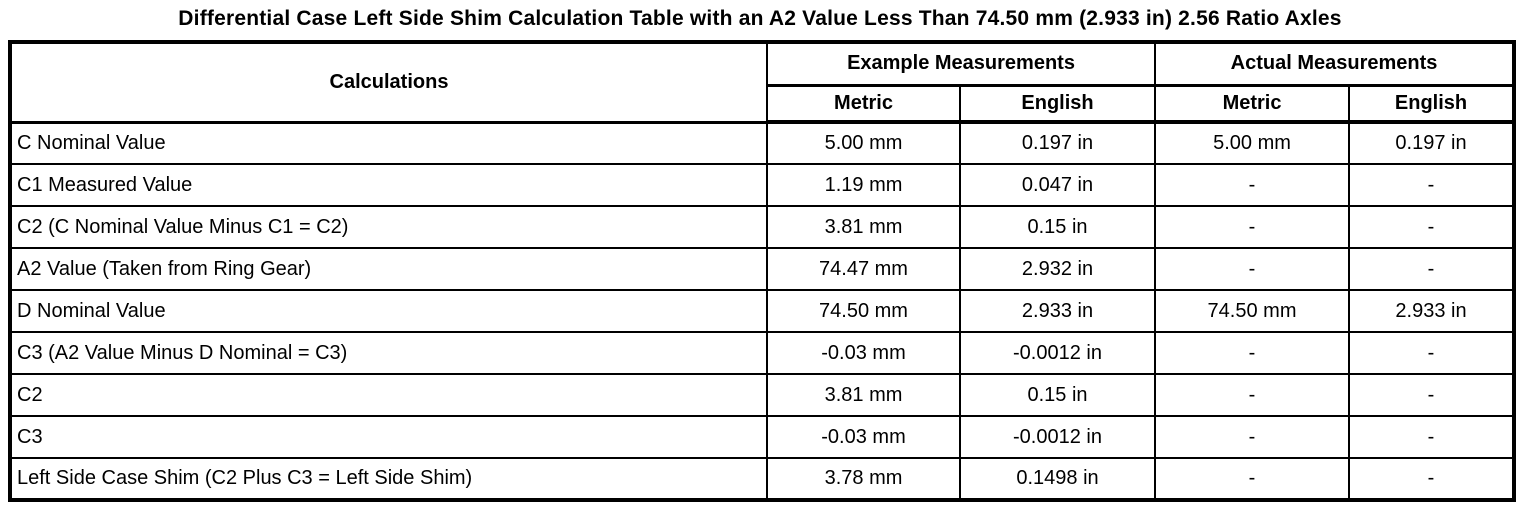 The height and width of the screenshot is (518, 1520). Describe the element at coordinates (863, 104) in the screenshot. I see `column-header-example-metric: Metric` at that location.